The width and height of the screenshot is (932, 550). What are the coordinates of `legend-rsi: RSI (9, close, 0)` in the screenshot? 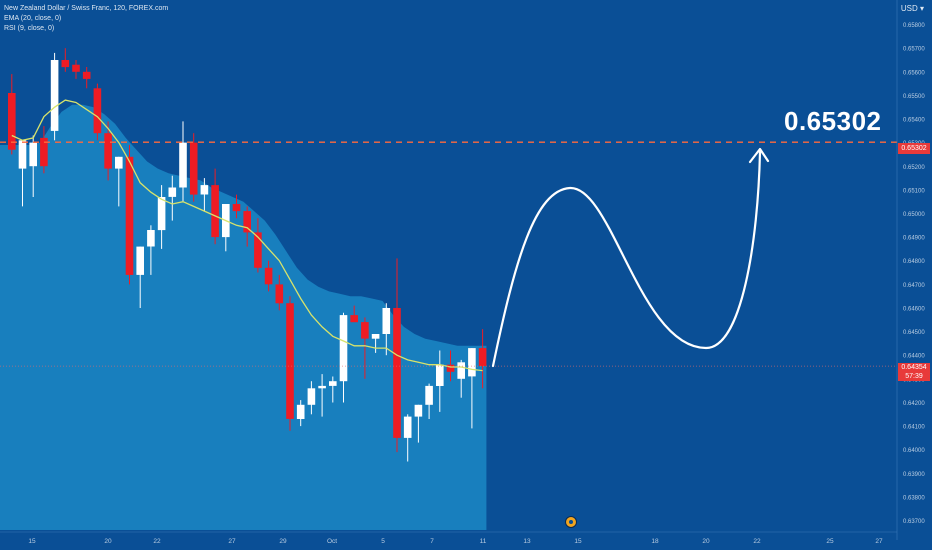 It's located at (29, 28).